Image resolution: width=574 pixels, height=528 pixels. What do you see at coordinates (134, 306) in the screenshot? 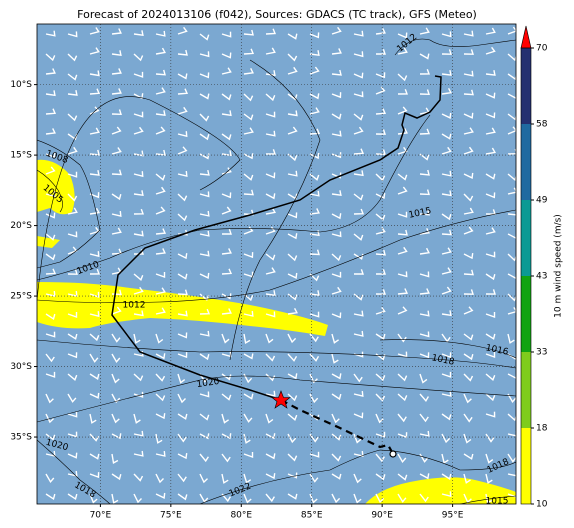
I see `isobar-label: 1012` at bounding box center [134, 306].